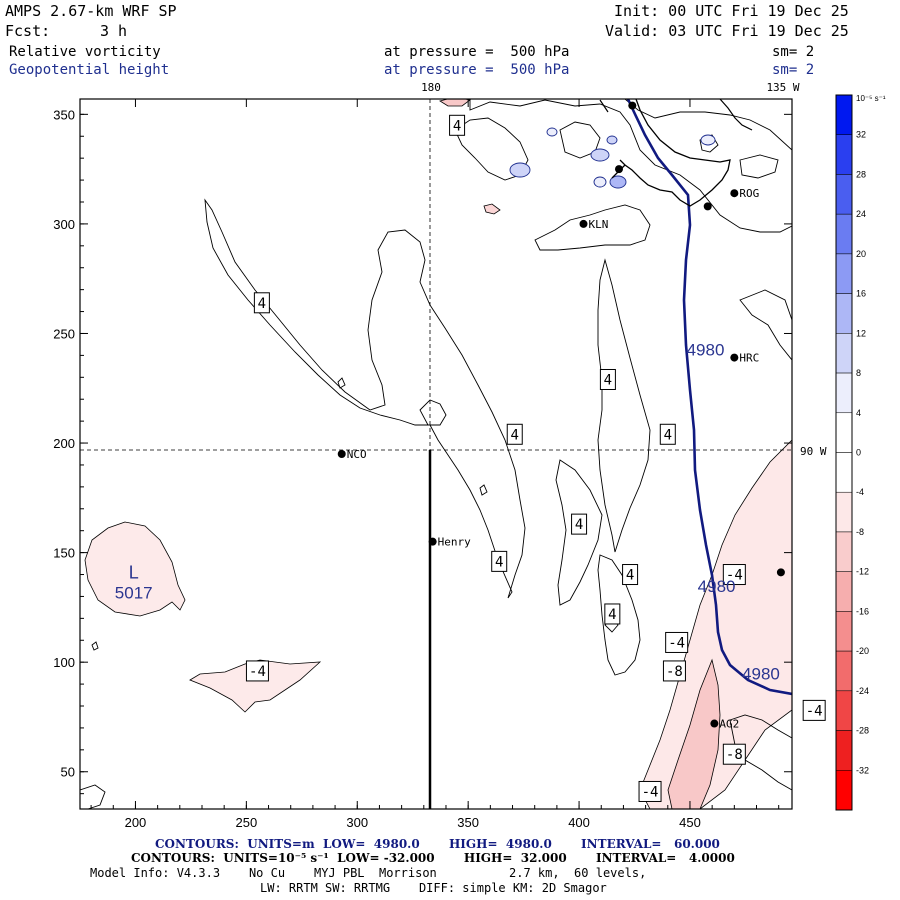 Image resolution: width=900 pixels, height=900 pixels. Describe the element at coordinates (136, 822) in the screenshot. I see `x-tick-label: 200` at that location.